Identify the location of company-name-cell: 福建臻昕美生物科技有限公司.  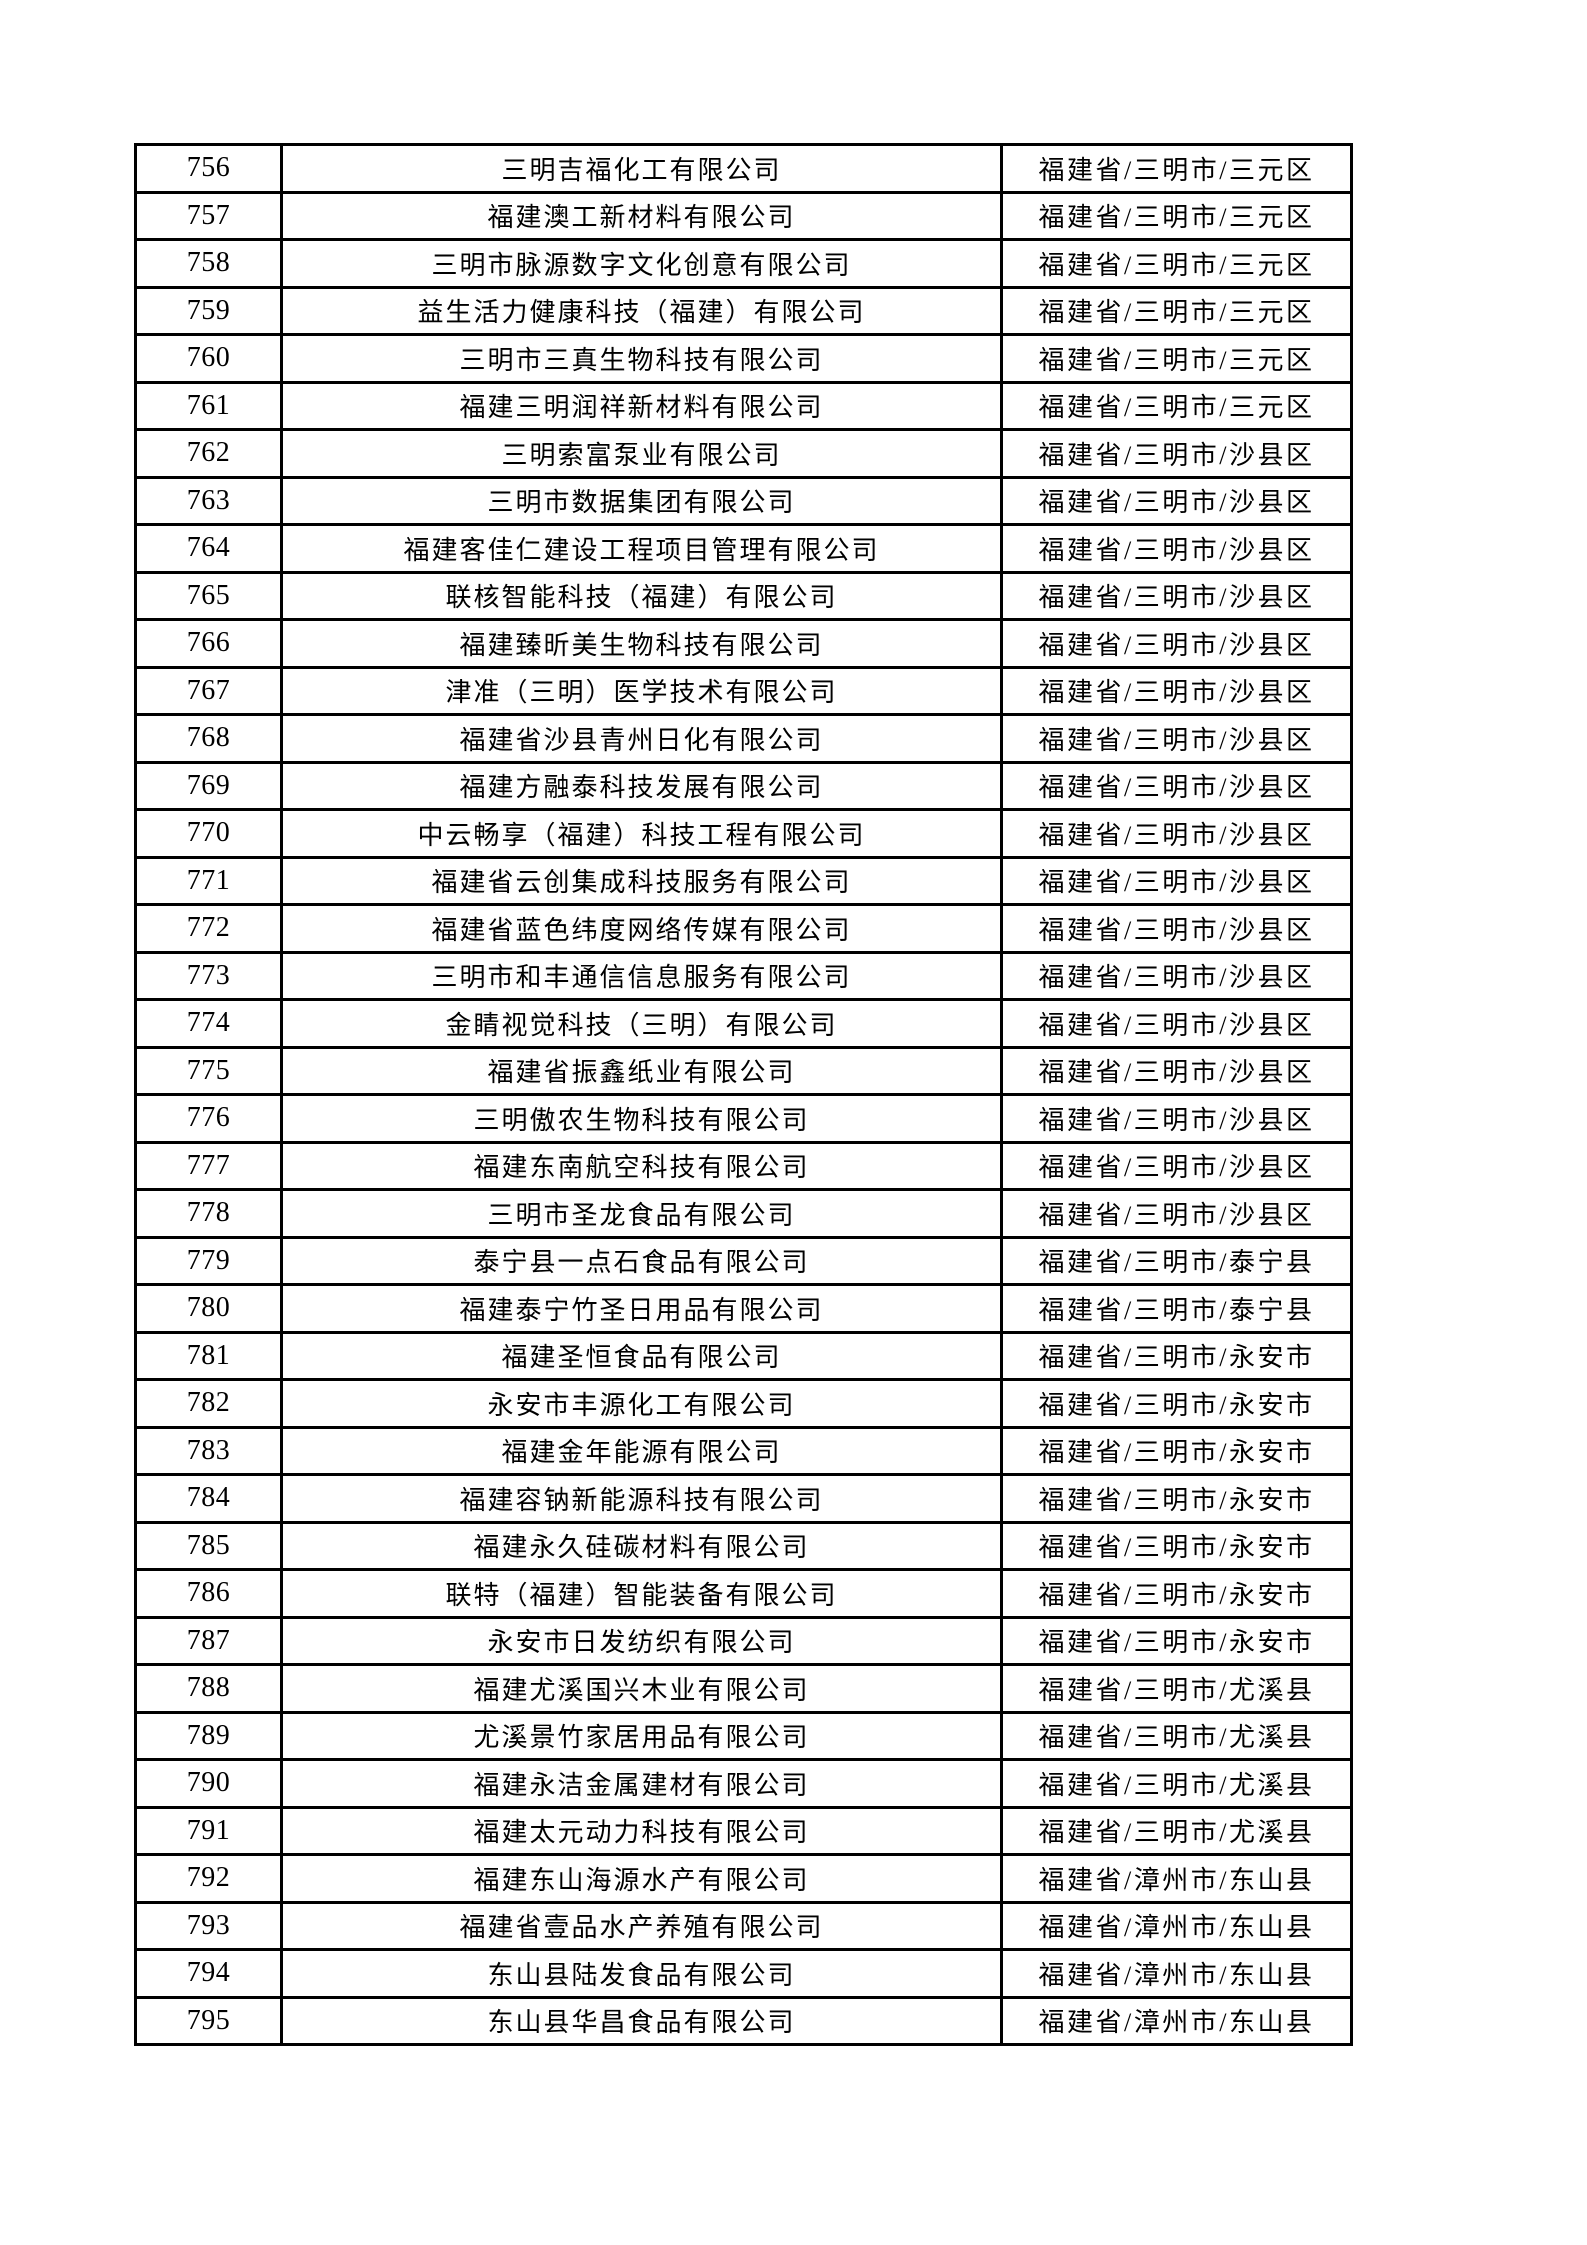
(641, 643).